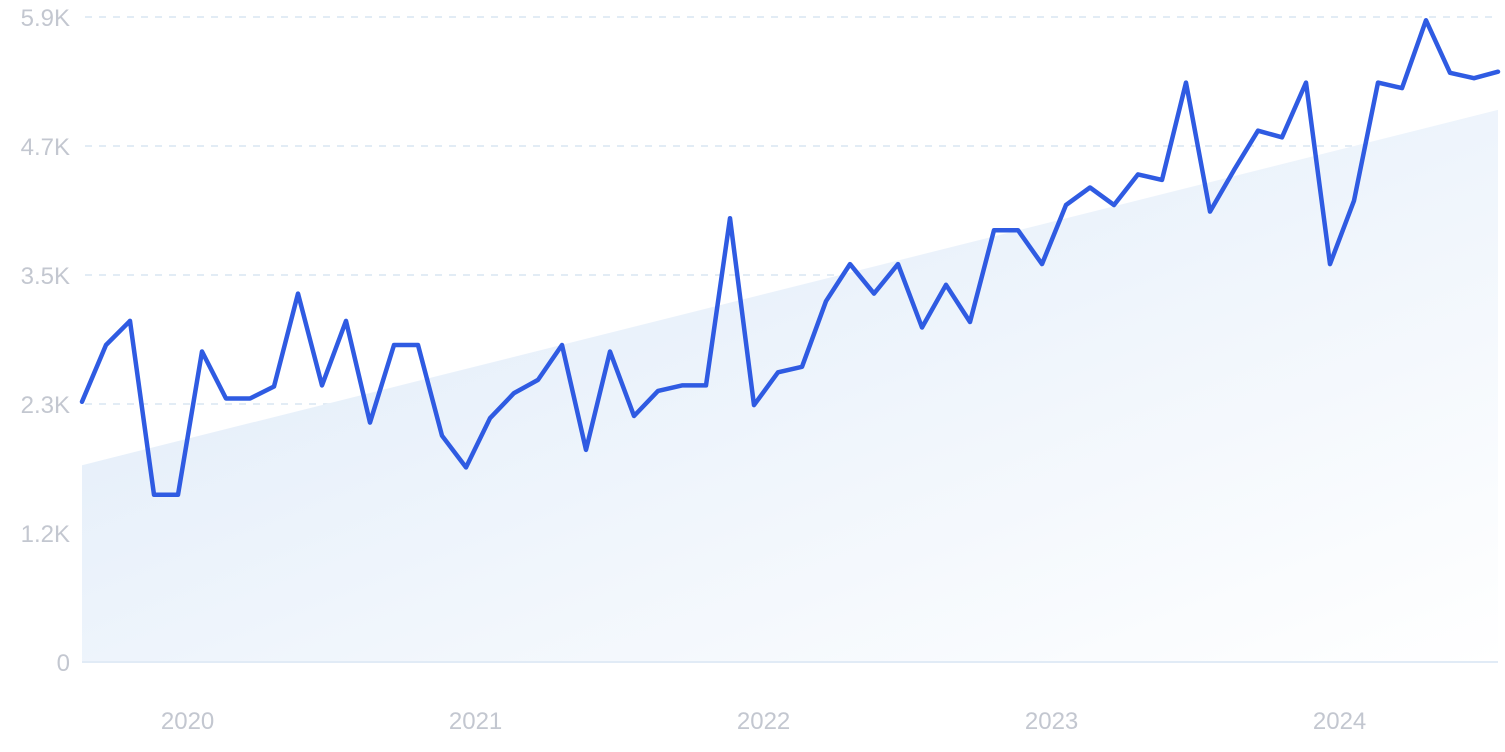 This screenshot has width=1505, height=752. I want to click on y-tick-label: 2.3K, so click(45, 405).